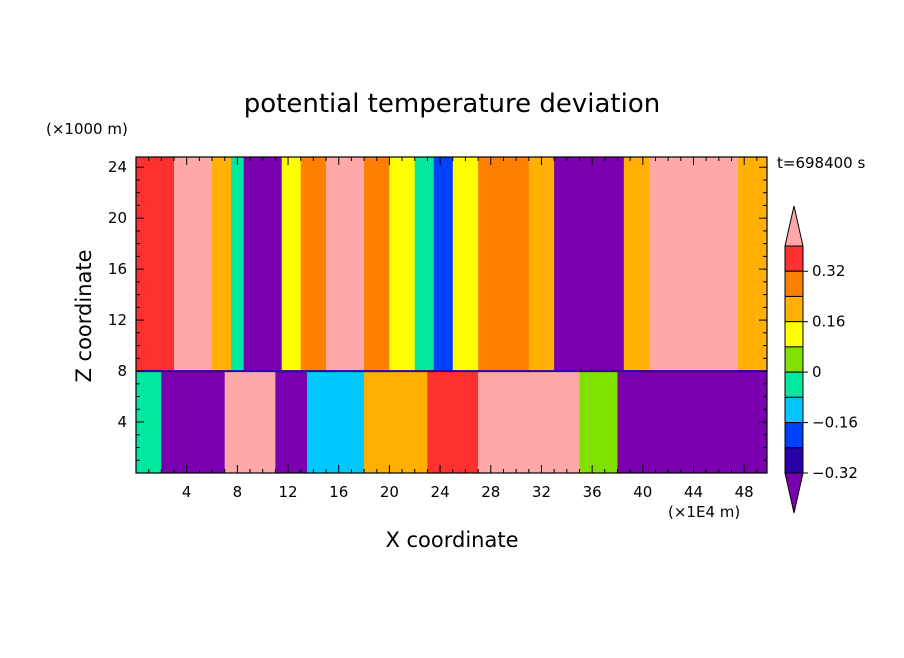 This screenshot has width=904, height=658. I want to click on x-tick-label: 40, so click(642, 492).